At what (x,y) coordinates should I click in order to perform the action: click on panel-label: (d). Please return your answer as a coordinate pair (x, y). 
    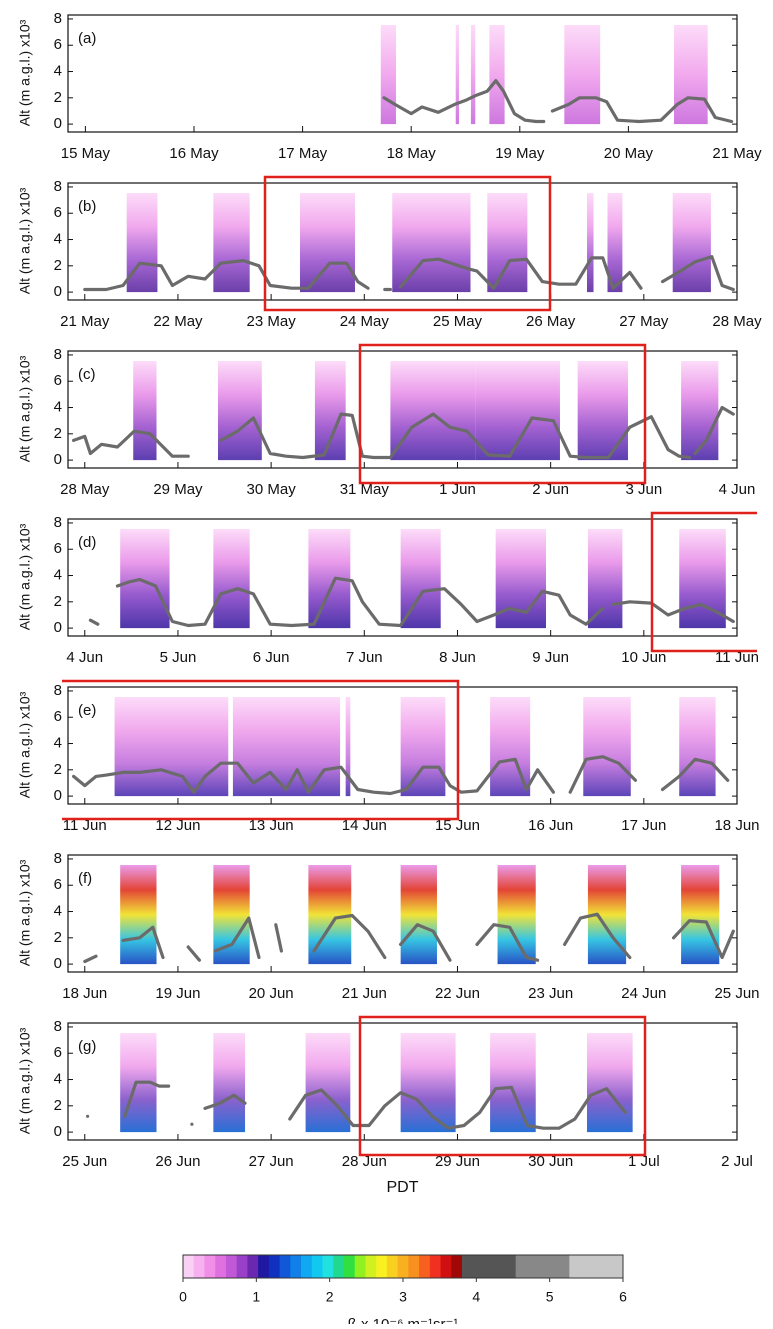
    Looking at the image, I should click on (87, 542).